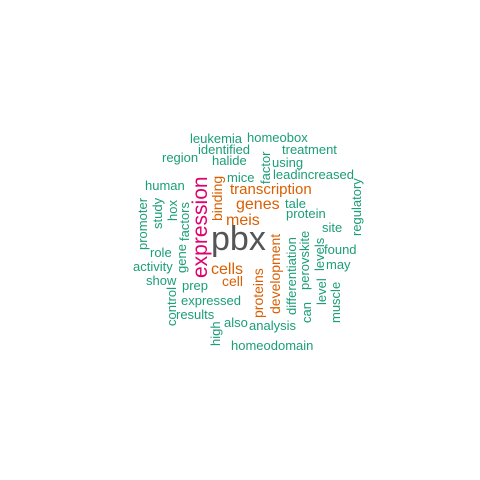  What do you see at coordinates (304, 260) in the screenshot?
I see `word-perovskite: perovskite` at bounding box center [304, 260].